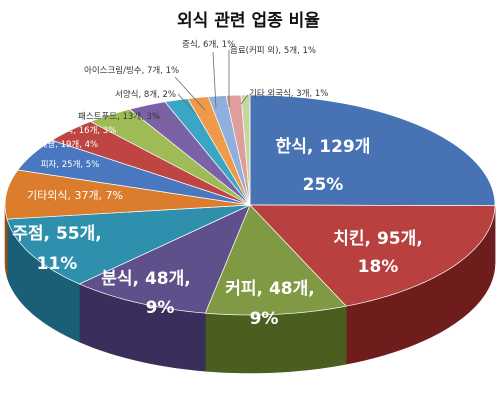  Describe the element at coordinates (269, 289) in the screenshot. I see `data-label: 커피, 48개,` at that location.